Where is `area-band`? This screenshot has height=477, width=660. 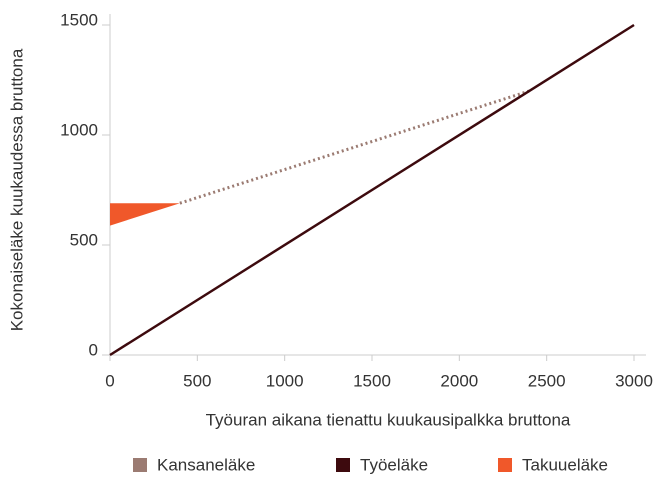
area-band is located at coordinates (145, 214).